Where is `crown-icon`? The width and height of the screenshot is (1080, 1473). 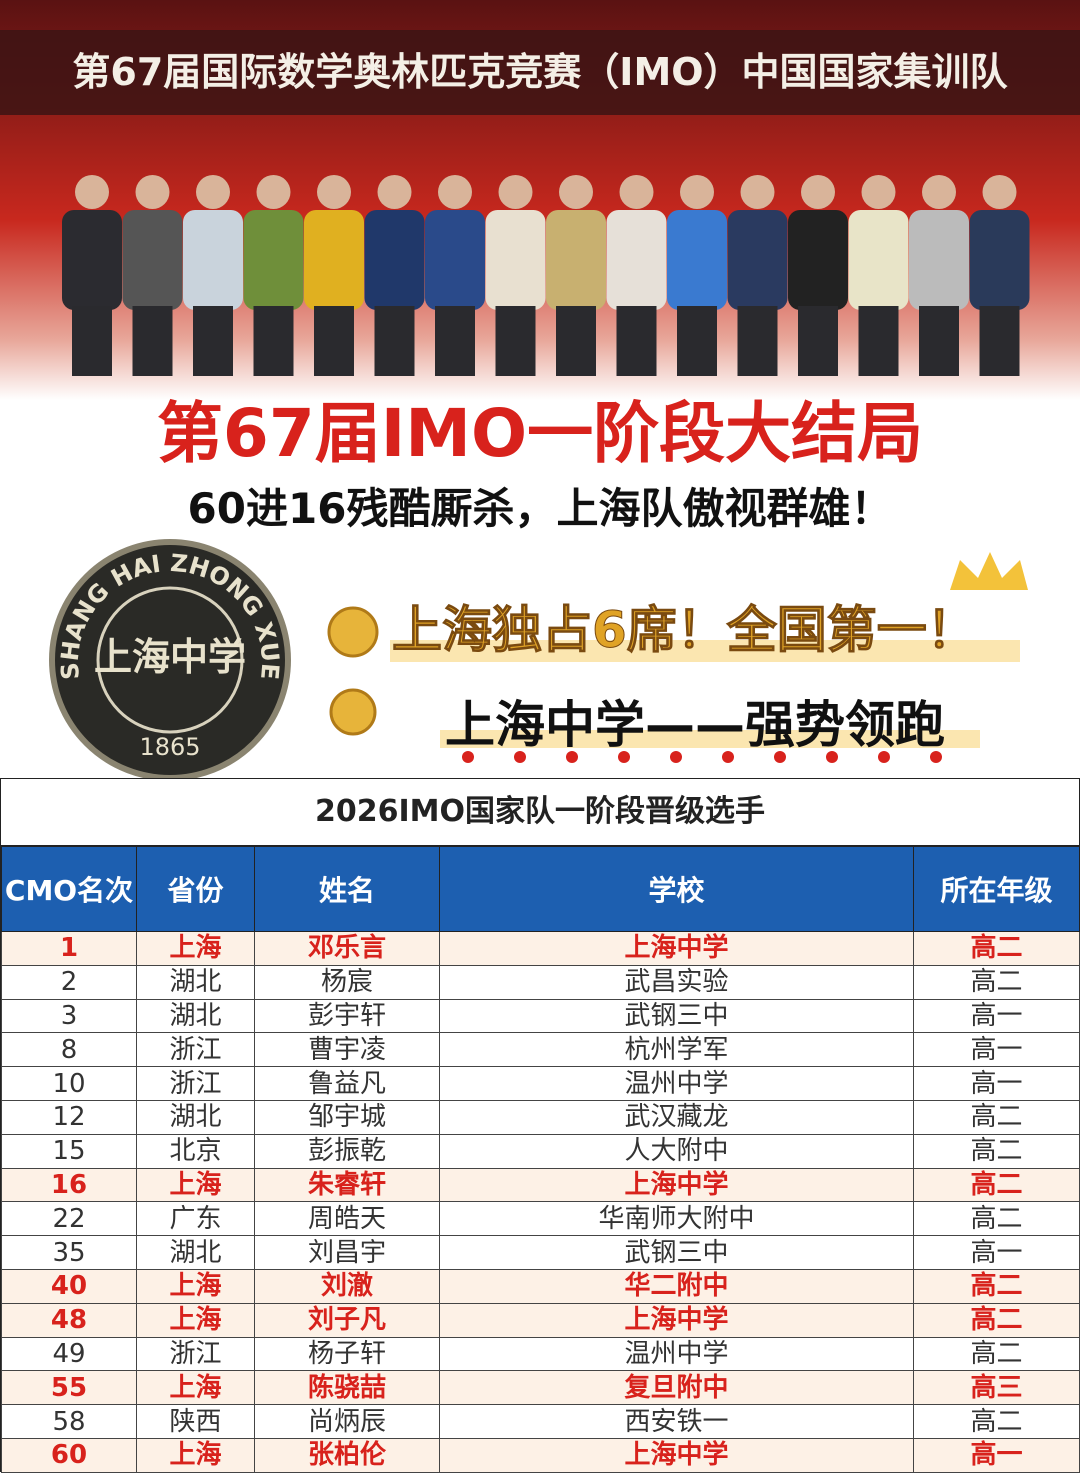
crown-icon is located at coordinates (989, 571).